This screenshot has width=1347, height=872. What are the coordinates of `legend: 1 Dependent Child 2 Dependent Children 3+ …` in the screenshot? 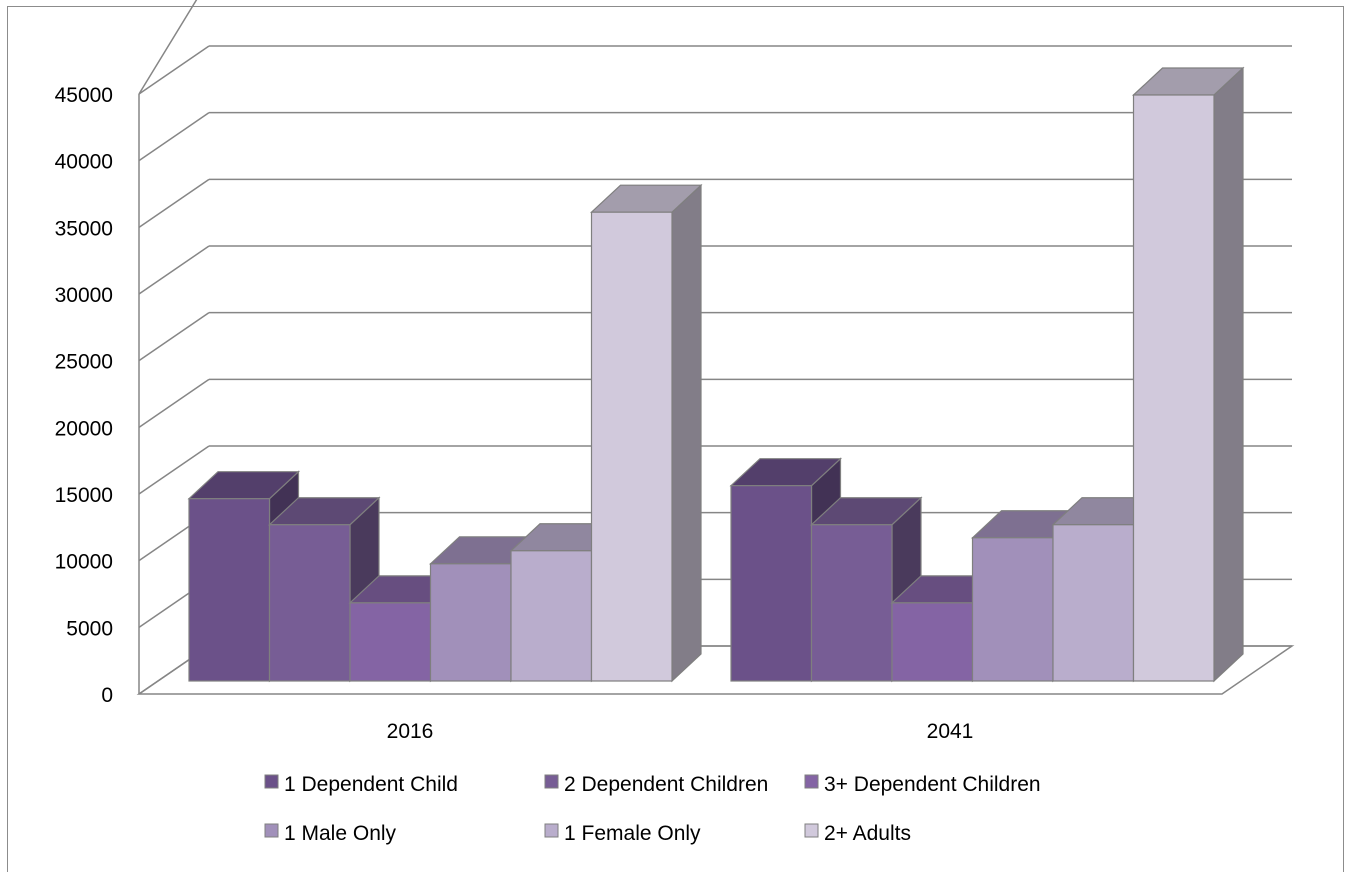 It's located at (652, 809).